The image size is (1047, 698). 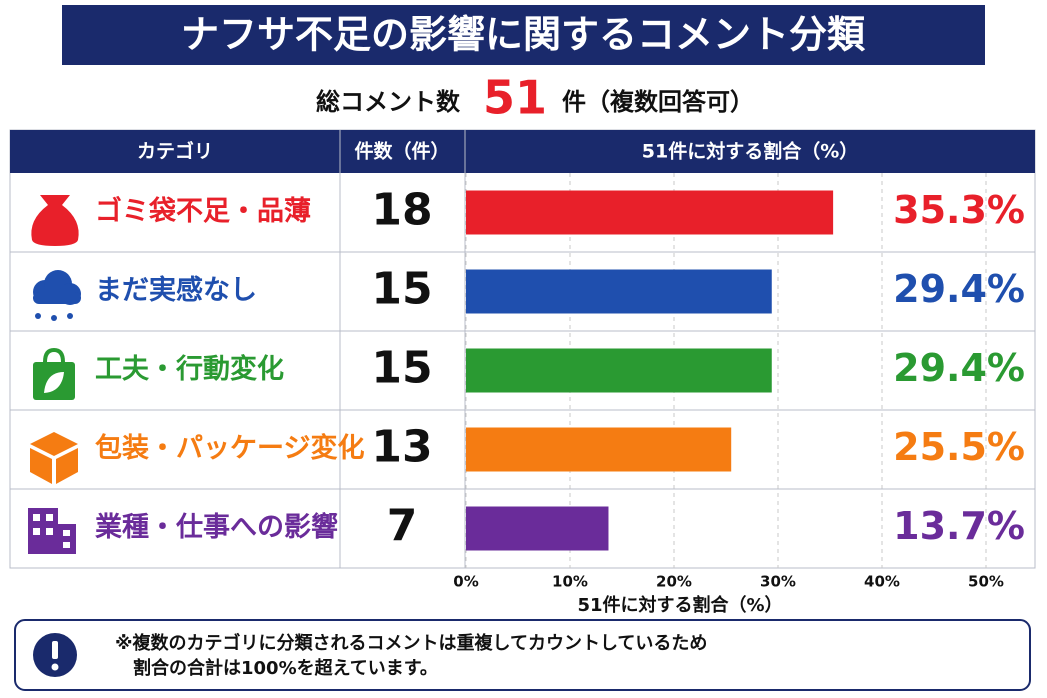 What do you see at coordinates (570, 582) in the screenshot?
I see `x-tick-label: 10%` at bounding box center [570, 582].